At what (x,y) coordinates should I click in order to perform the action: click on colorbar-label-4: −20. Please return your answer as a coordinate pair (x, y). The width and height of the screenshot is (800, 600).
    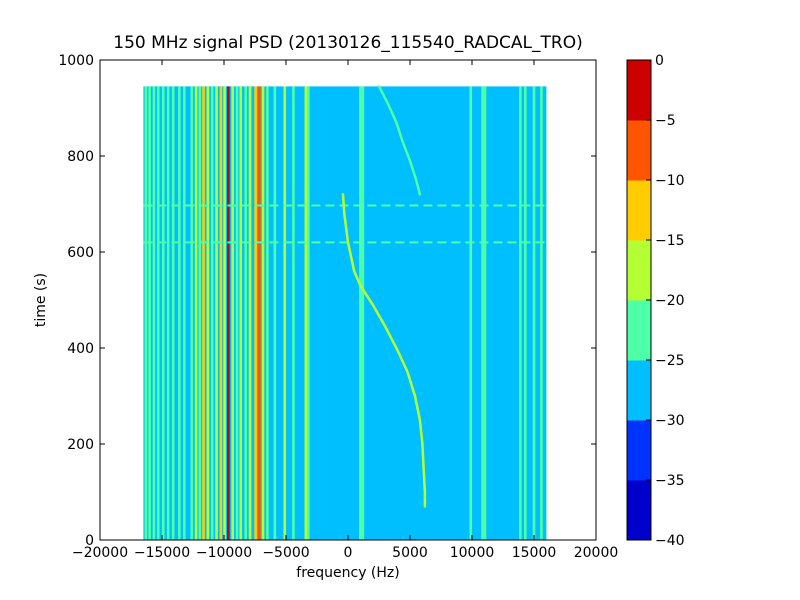
    Looking at the image, I should click on (670, 301).